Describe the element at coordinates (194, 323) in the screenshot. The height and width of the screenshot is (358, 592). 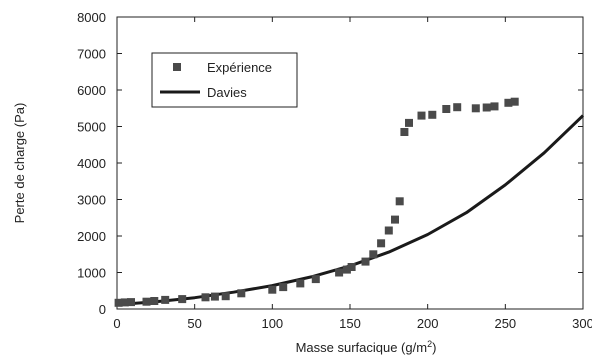
I see `x-tick-label: 50` at that location.